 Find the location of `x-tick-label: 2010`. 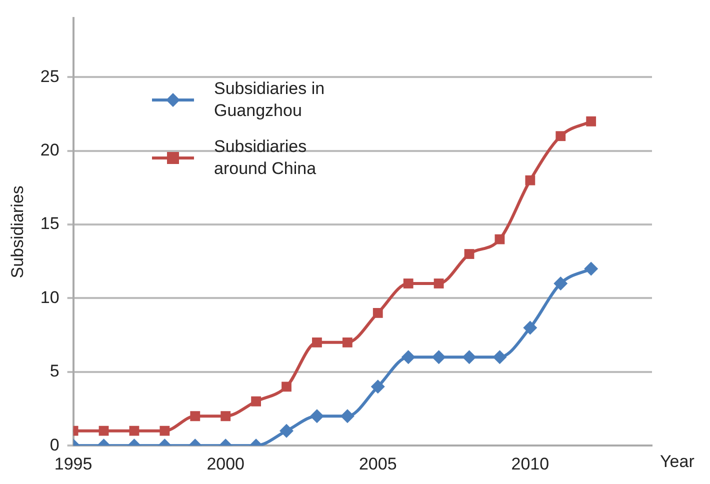

x-tick-label: 2010 is located at coordinates (530, 464).